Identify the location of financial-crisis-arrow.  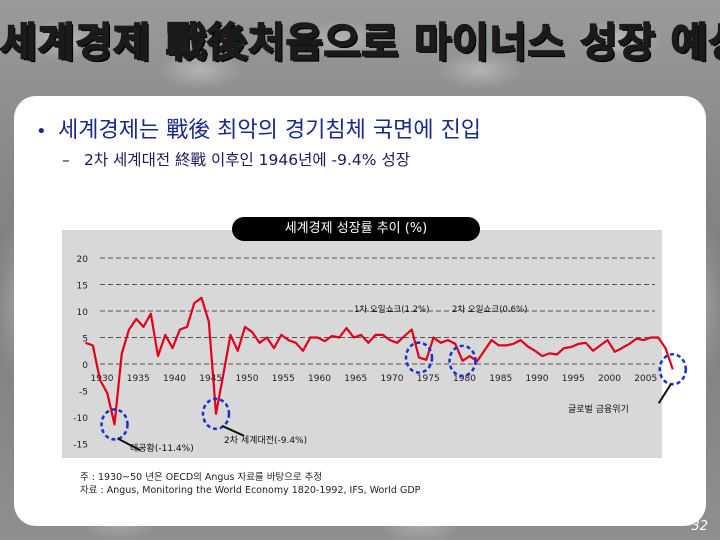
(664, 393).